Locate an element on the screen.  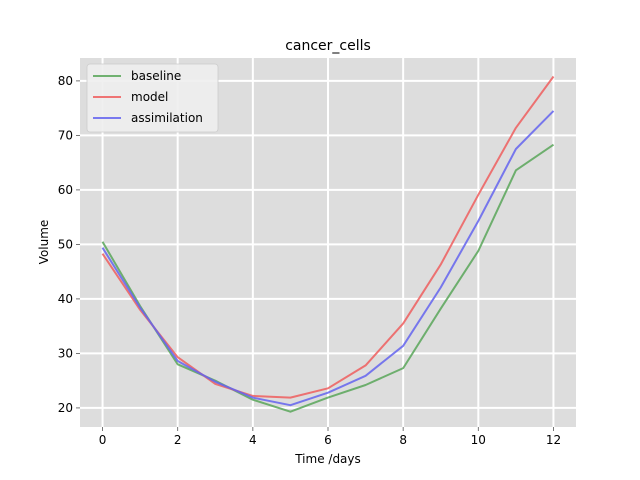
x-axis-ticks: 0 2 4 6 8 10 12 is located at coordinates (330, 437).